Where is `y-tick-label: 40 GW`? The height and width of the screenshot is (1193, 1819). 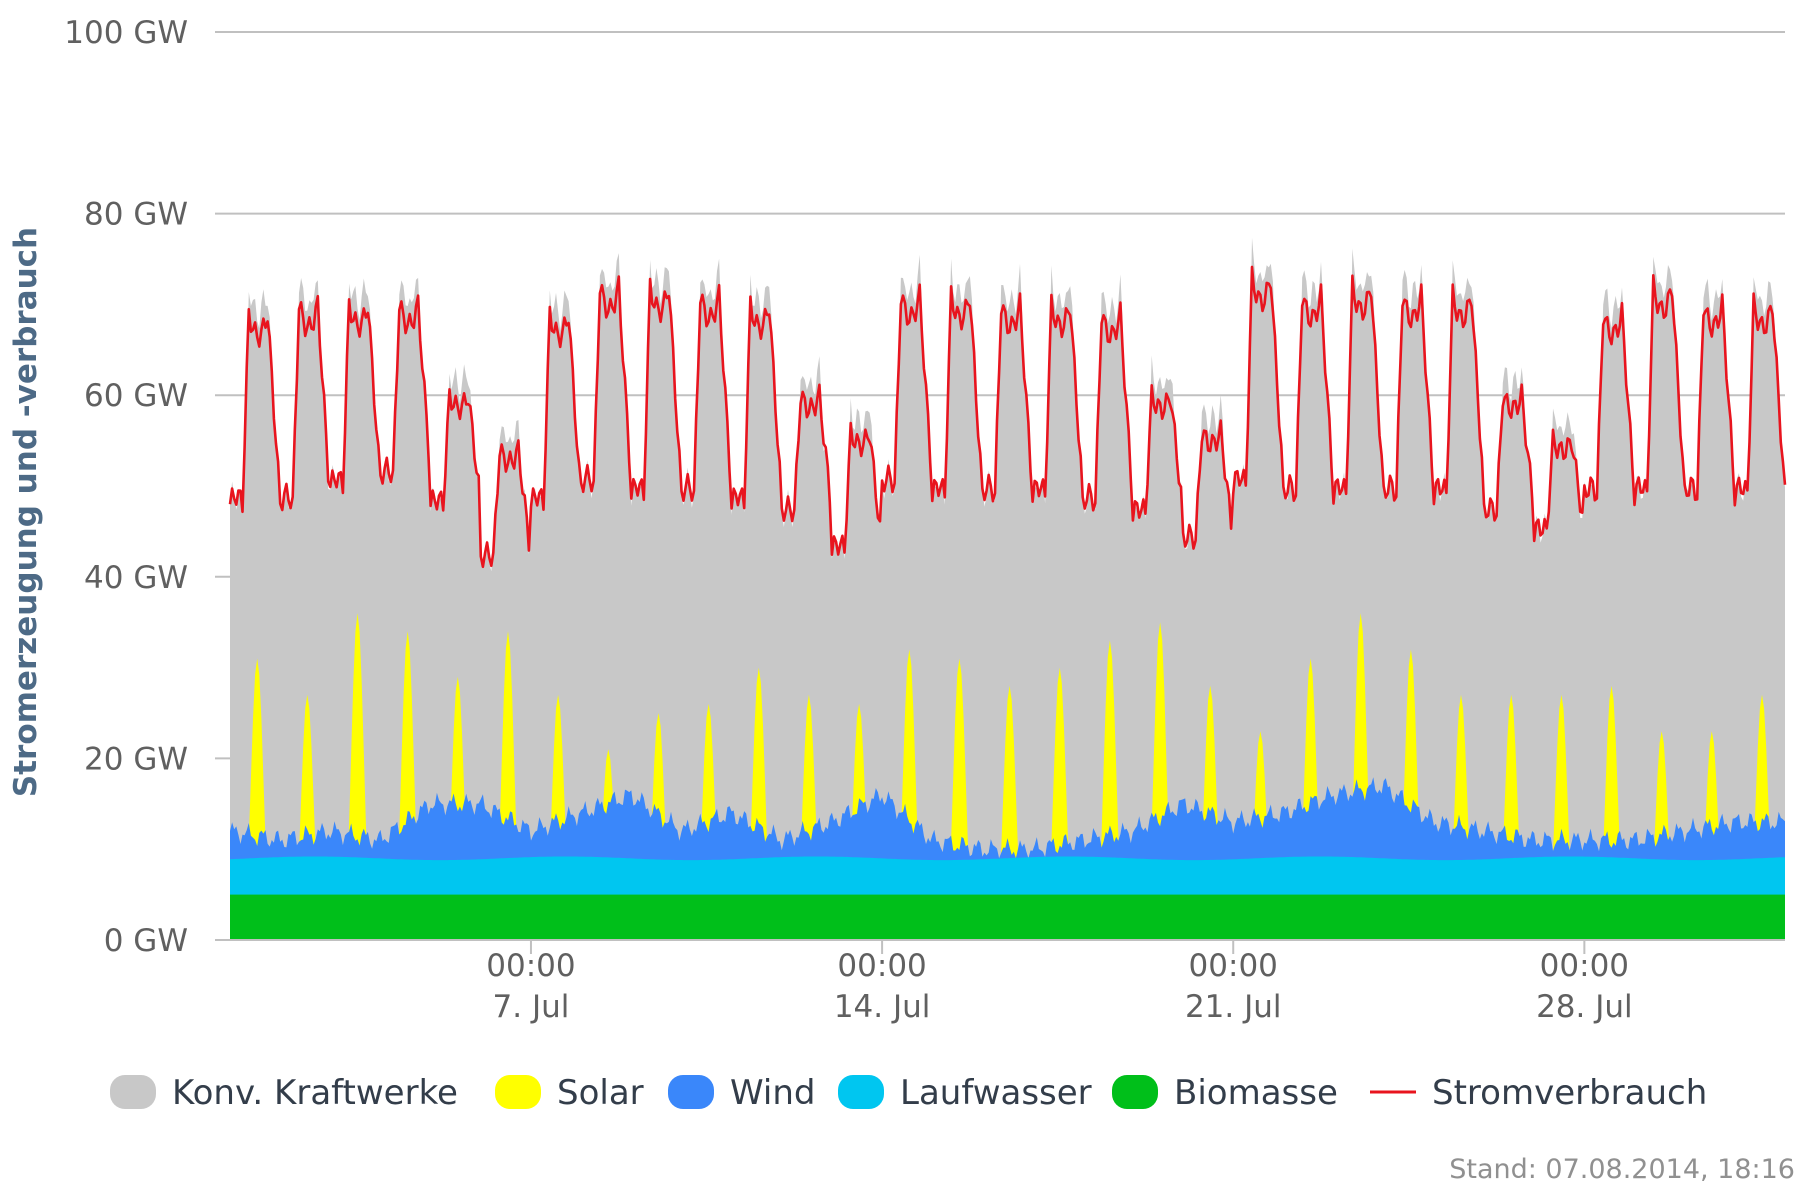 y-tick-label: 40 GW is located at coordinates (136, 578).